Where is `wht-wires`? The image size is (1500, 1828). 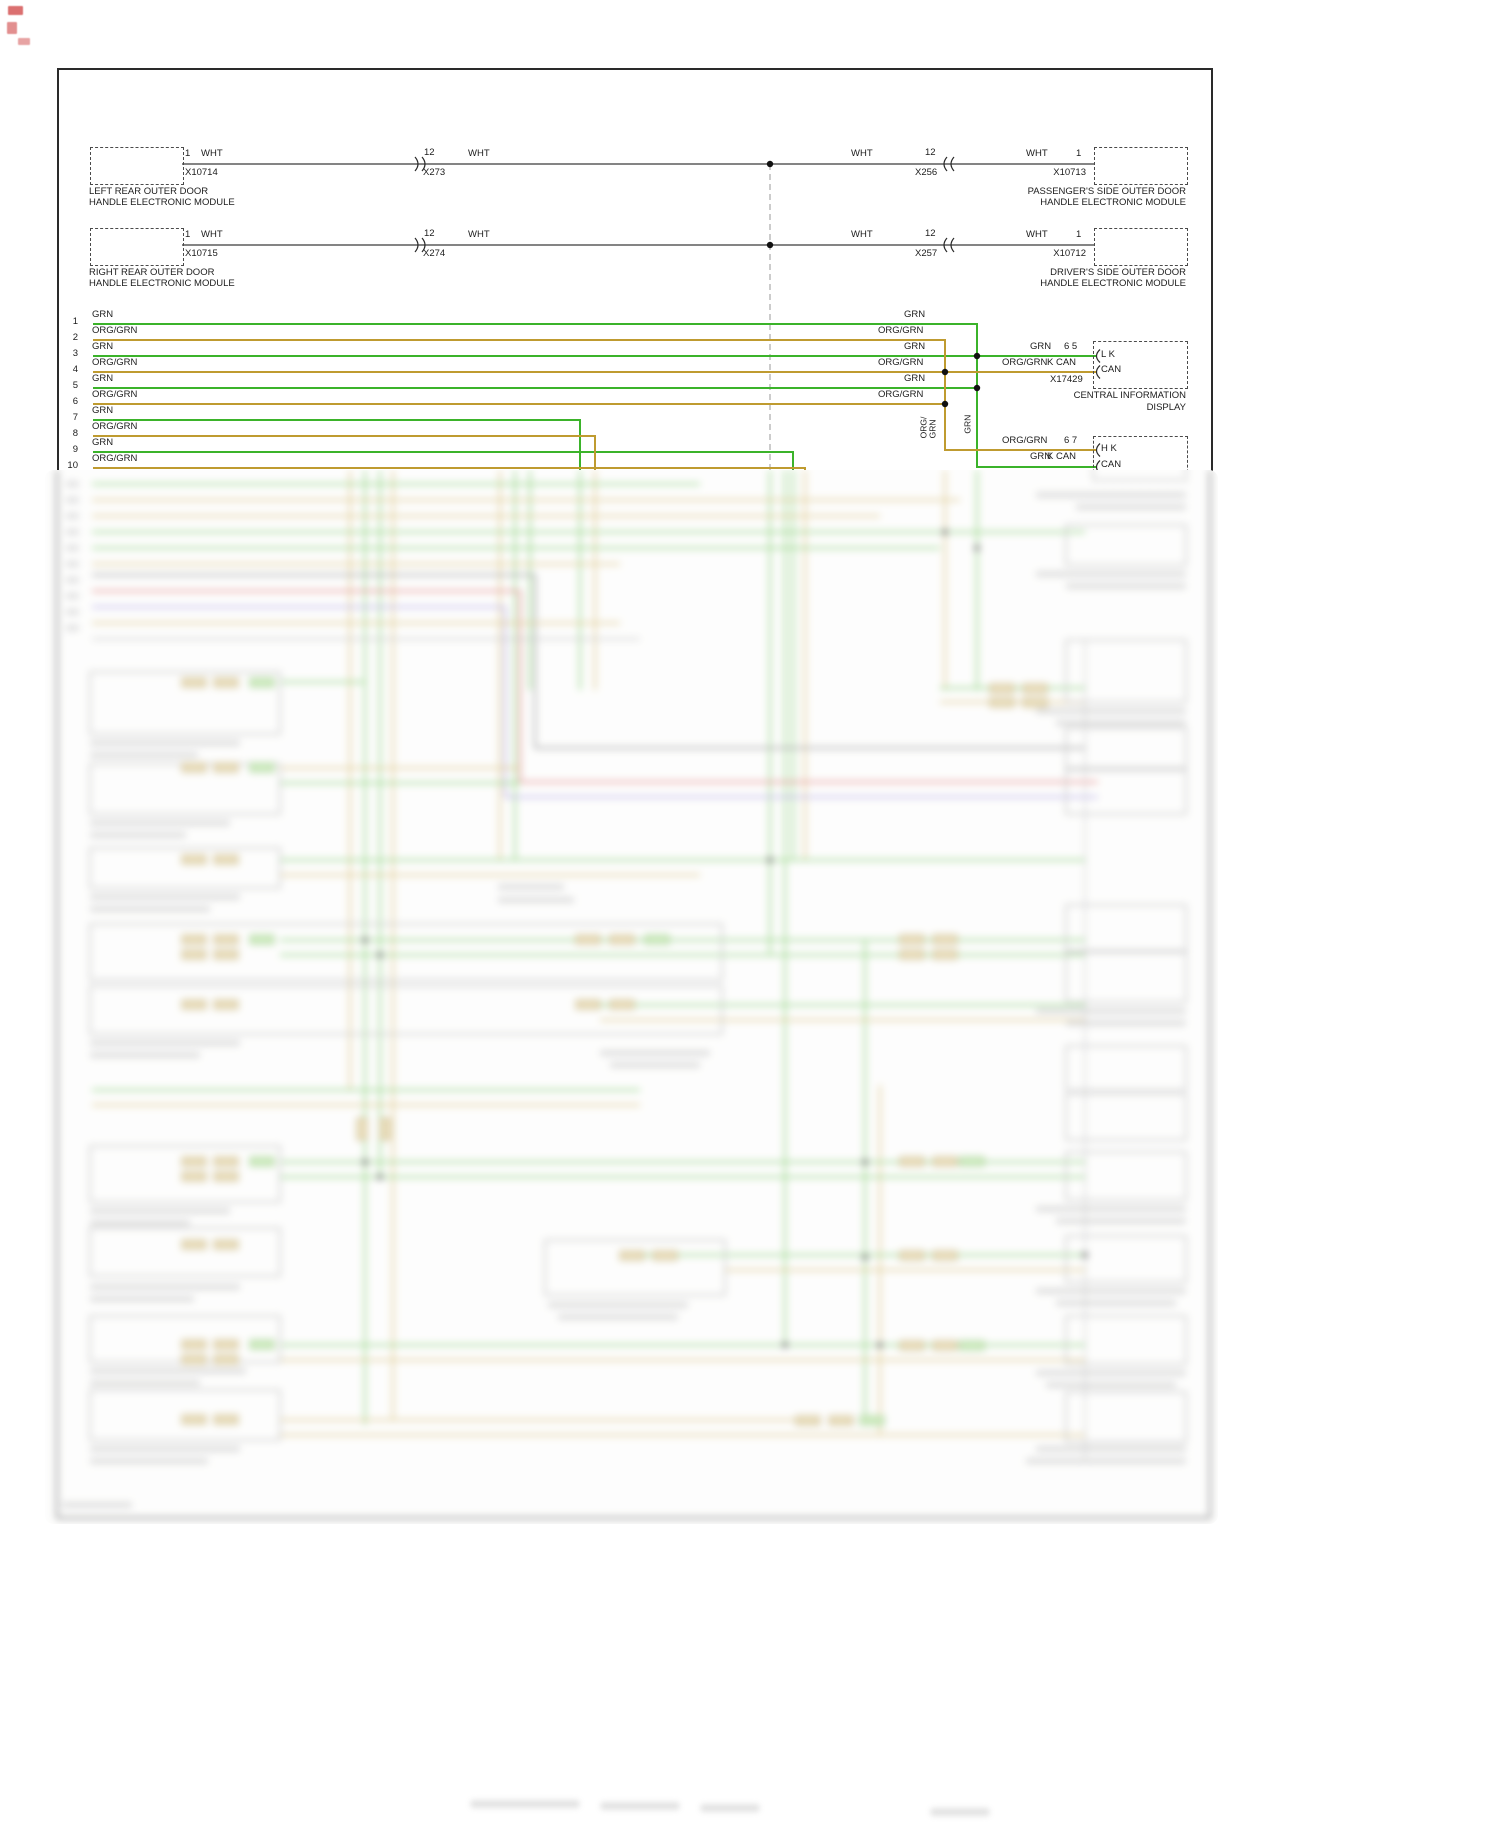 wht-wires is located at coordinates (638, 204).